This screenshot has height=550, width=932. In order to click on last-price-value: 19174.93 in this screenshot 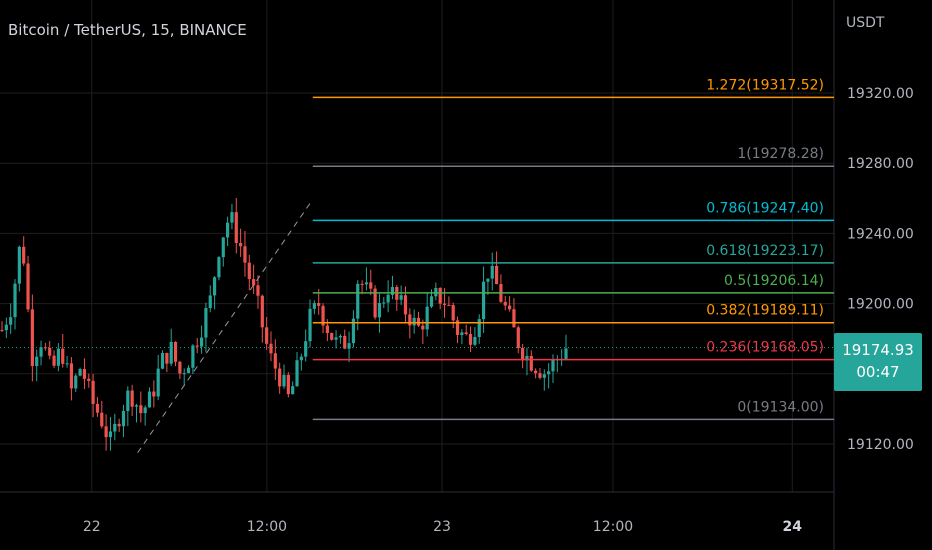, I will do `click(878, 350)`.